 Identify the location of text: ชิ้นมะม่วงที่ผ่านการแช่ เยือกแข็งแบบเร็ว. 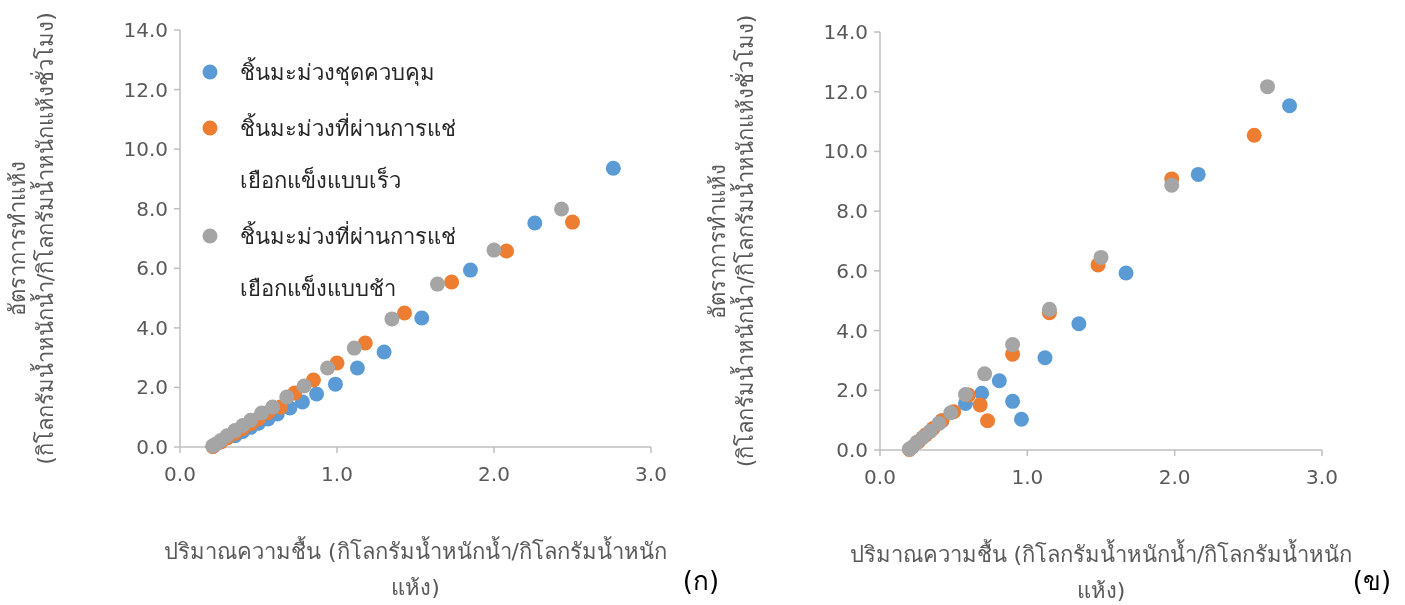
(348, 154).